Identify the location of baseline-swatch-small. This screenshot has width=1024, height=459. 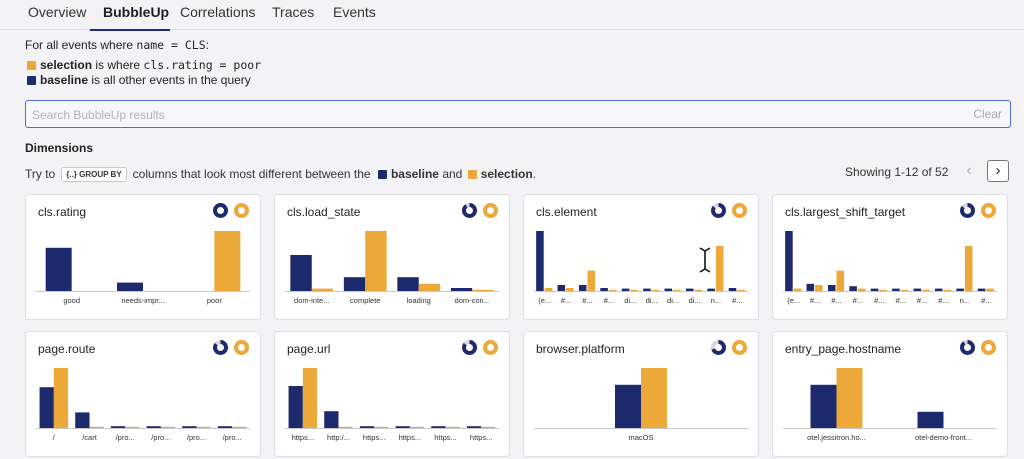
(382, 174).